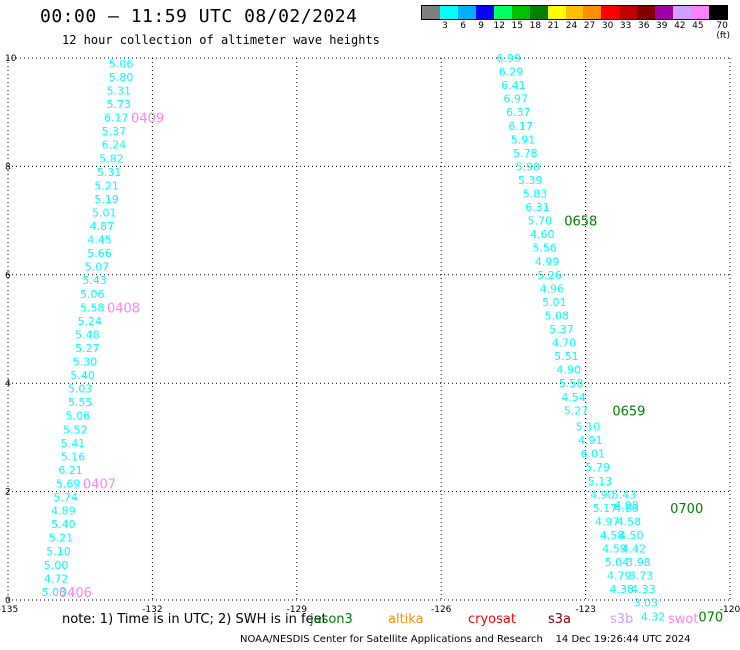 This screenshot has height=650, width=740. What do you see at coordinates (625, 26) in the screenshot?
I see `colorbar-label: 33` at bounding box center [625, 26].